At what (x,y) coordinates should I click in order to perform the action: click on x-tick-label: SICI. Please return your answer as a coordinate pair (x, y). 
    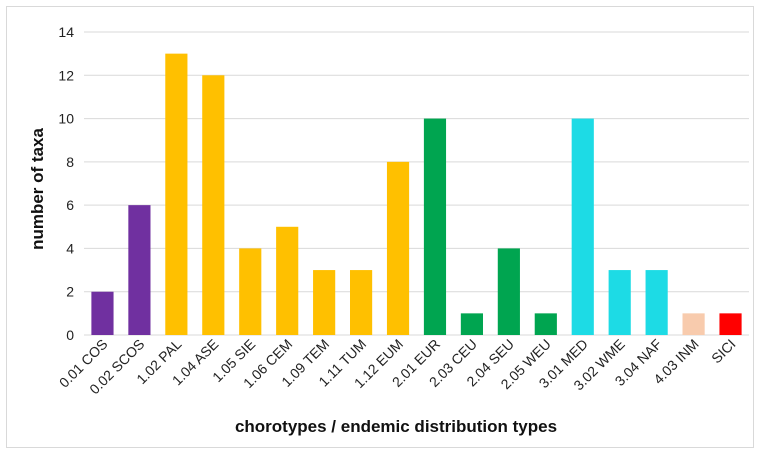
    Looking at the image, I should click on (723, 351).